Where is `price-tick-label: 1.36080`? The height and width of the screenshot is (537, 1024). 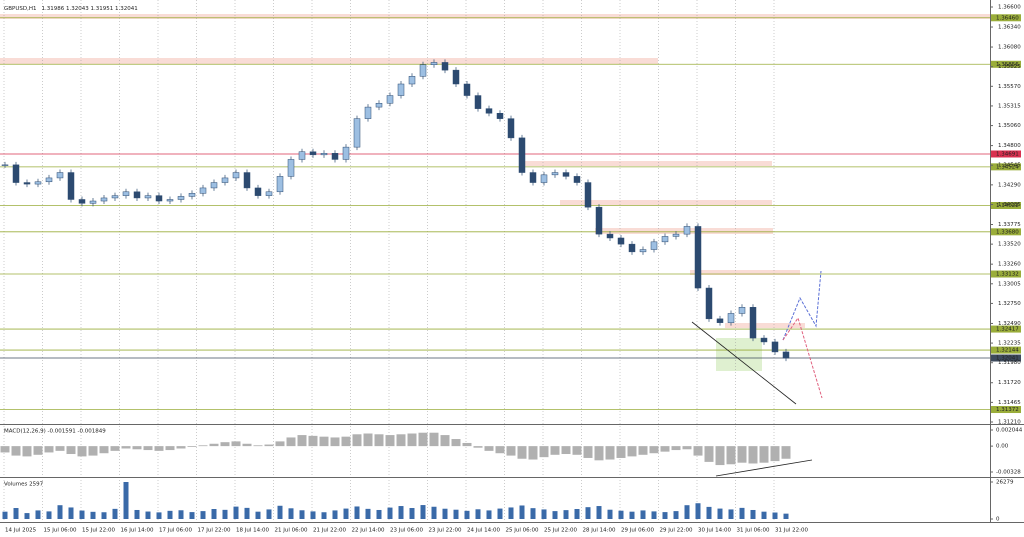
price-tick-label: 1.36080 is located at coordinates (1009, 48).